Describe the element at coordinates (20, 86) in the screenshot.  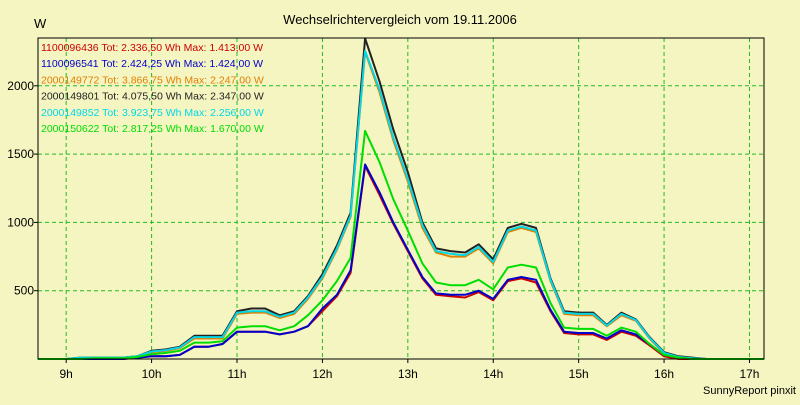
I see `y-tick-label-3: 2000` at that location.